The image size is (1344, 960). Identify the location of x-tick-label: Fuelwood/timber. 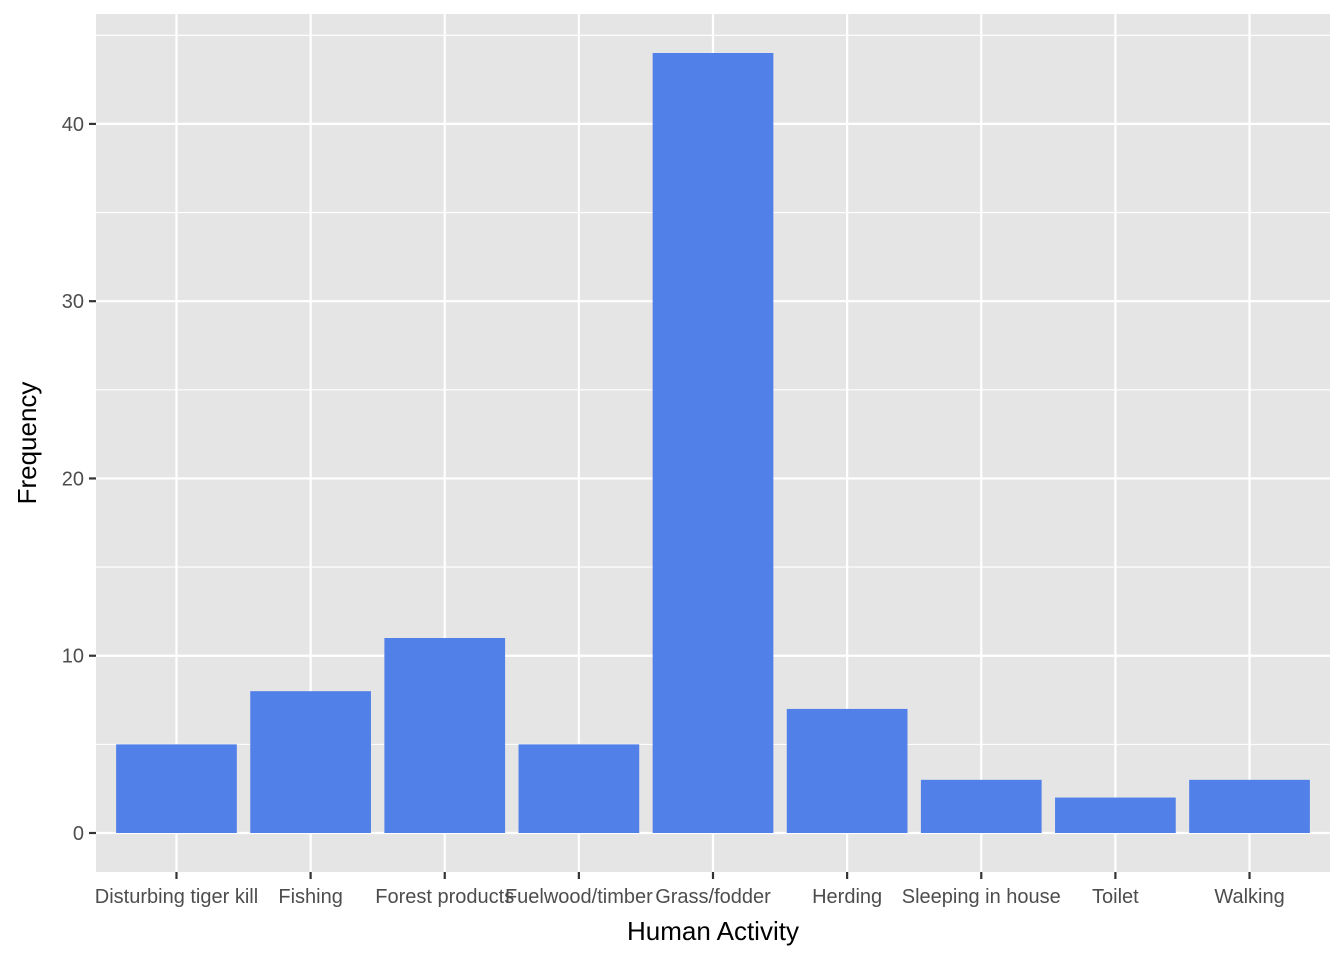
(579, 897).